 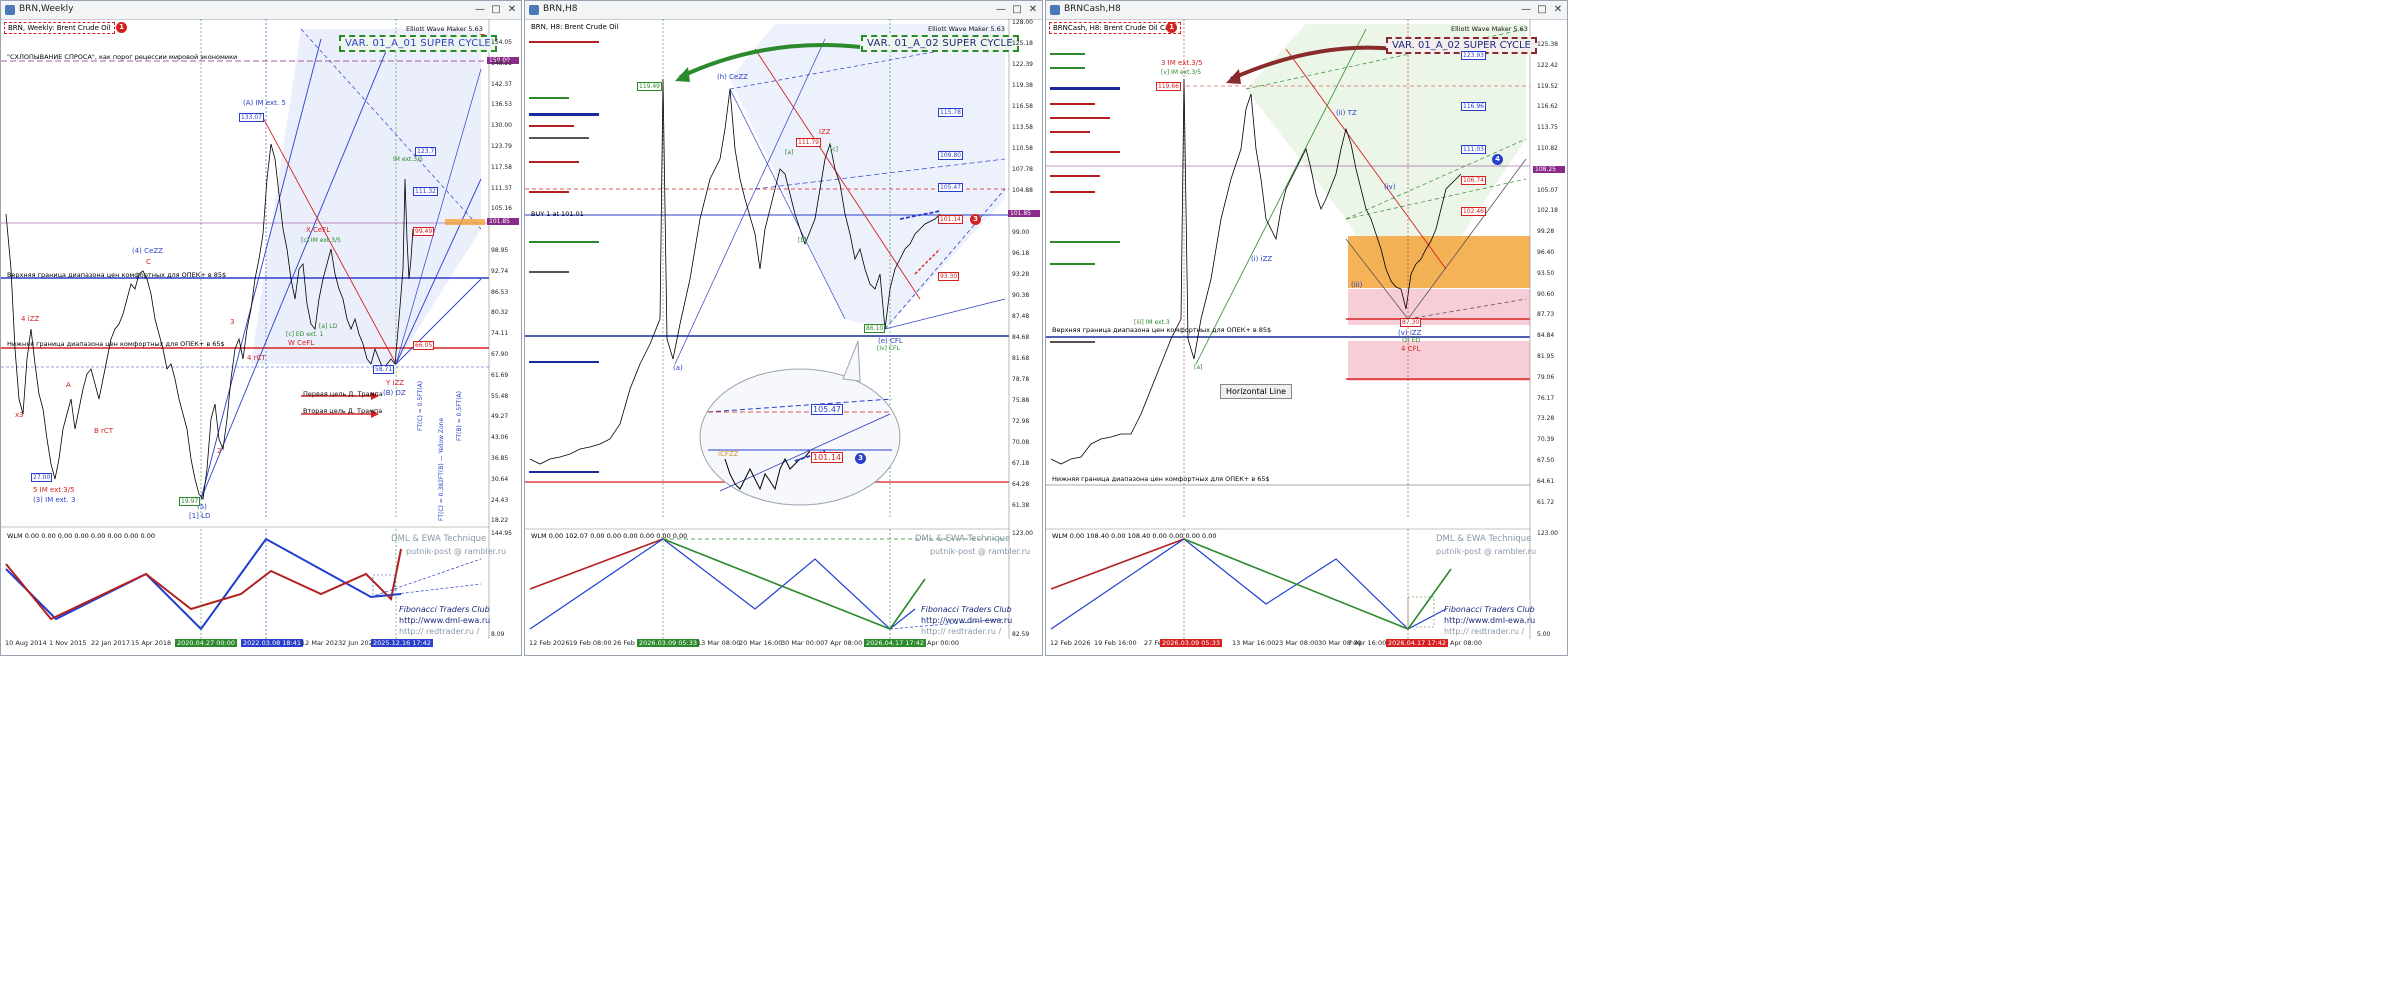 I want to click on price-axis-tick: 36.85, so click(x=500, y=458).